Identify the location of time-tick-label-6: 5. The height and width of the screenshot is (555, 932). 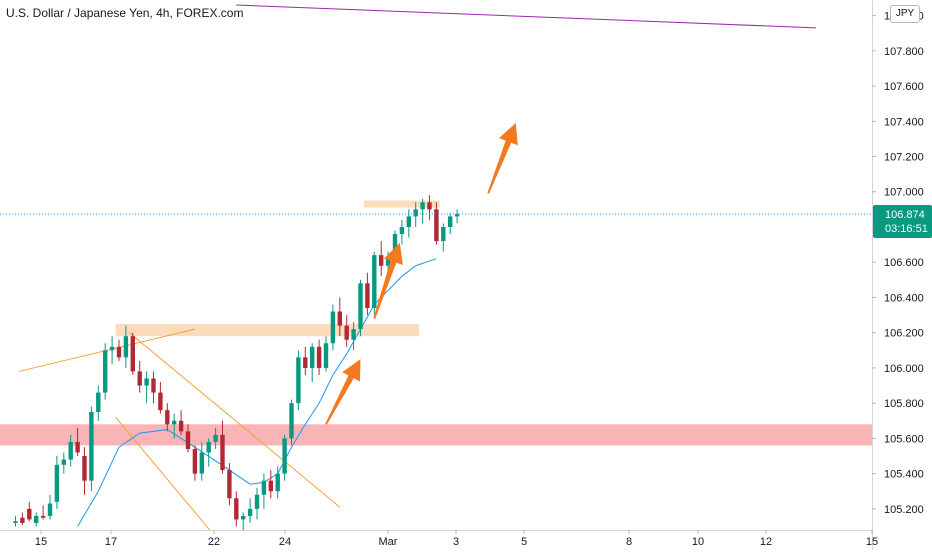
(524, 542).